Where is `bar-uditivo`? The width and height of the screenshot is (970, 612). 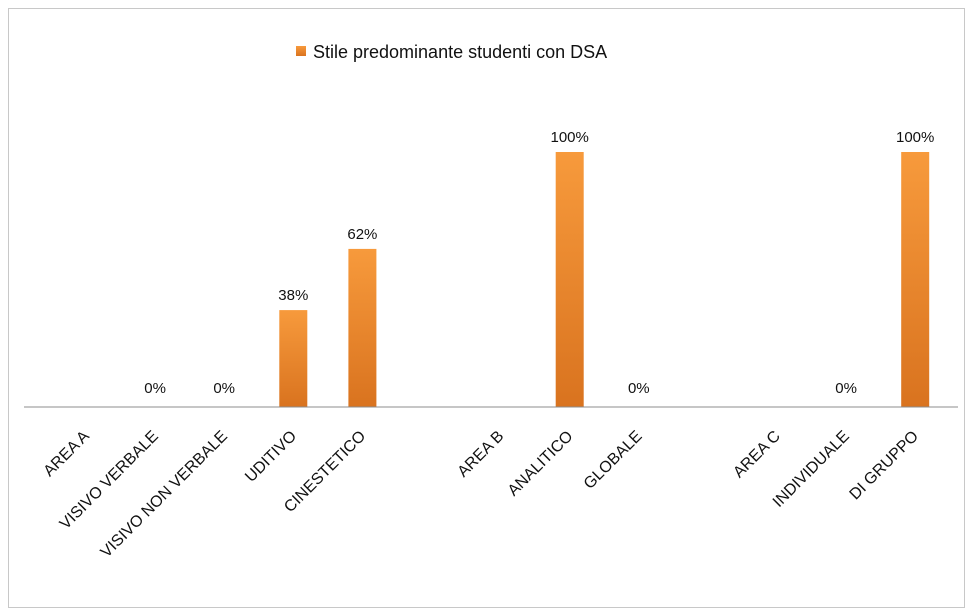 bar-uditivo is located at coordinates (293, 358).